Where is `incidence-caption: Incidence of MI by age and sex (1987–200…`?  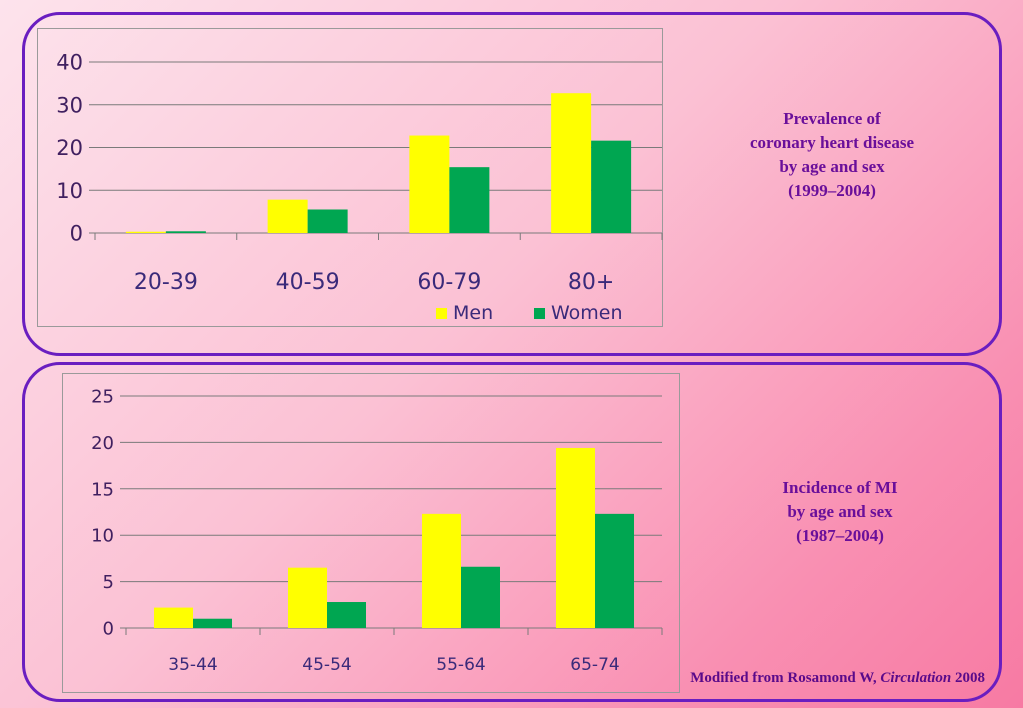 incidence-caption: Incidence of MI by age and sex (1987–200… is located at coordinates (840, 512).